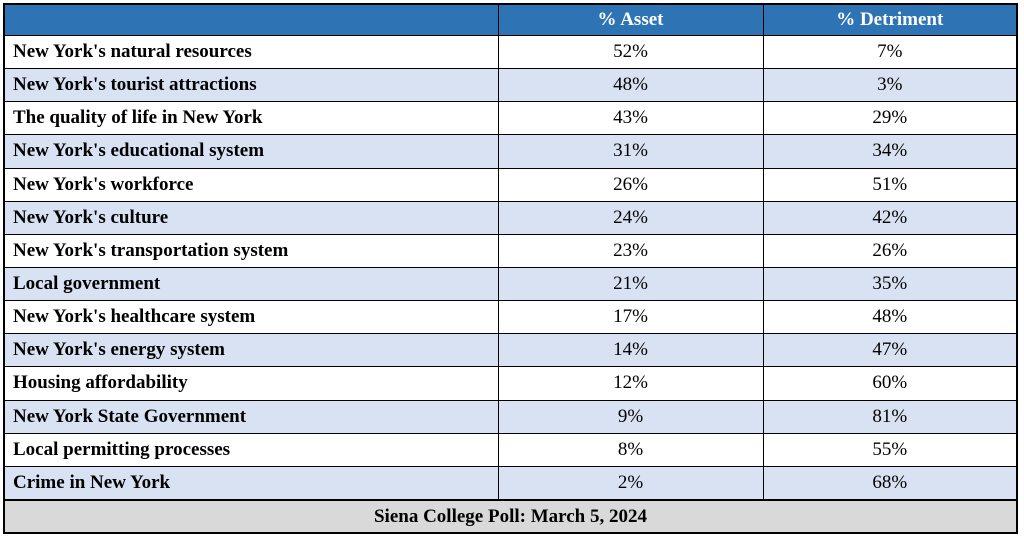  I want to click on row-asset-value: 2%, so click(630, 483).